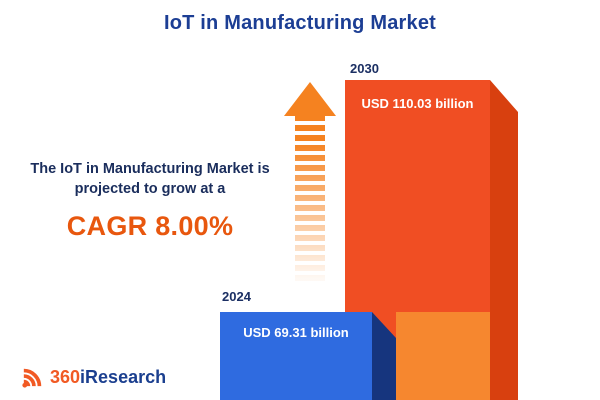  Describe the element at coordinates (310, 99) in the screenshot. I see `arrow-head` at that location.